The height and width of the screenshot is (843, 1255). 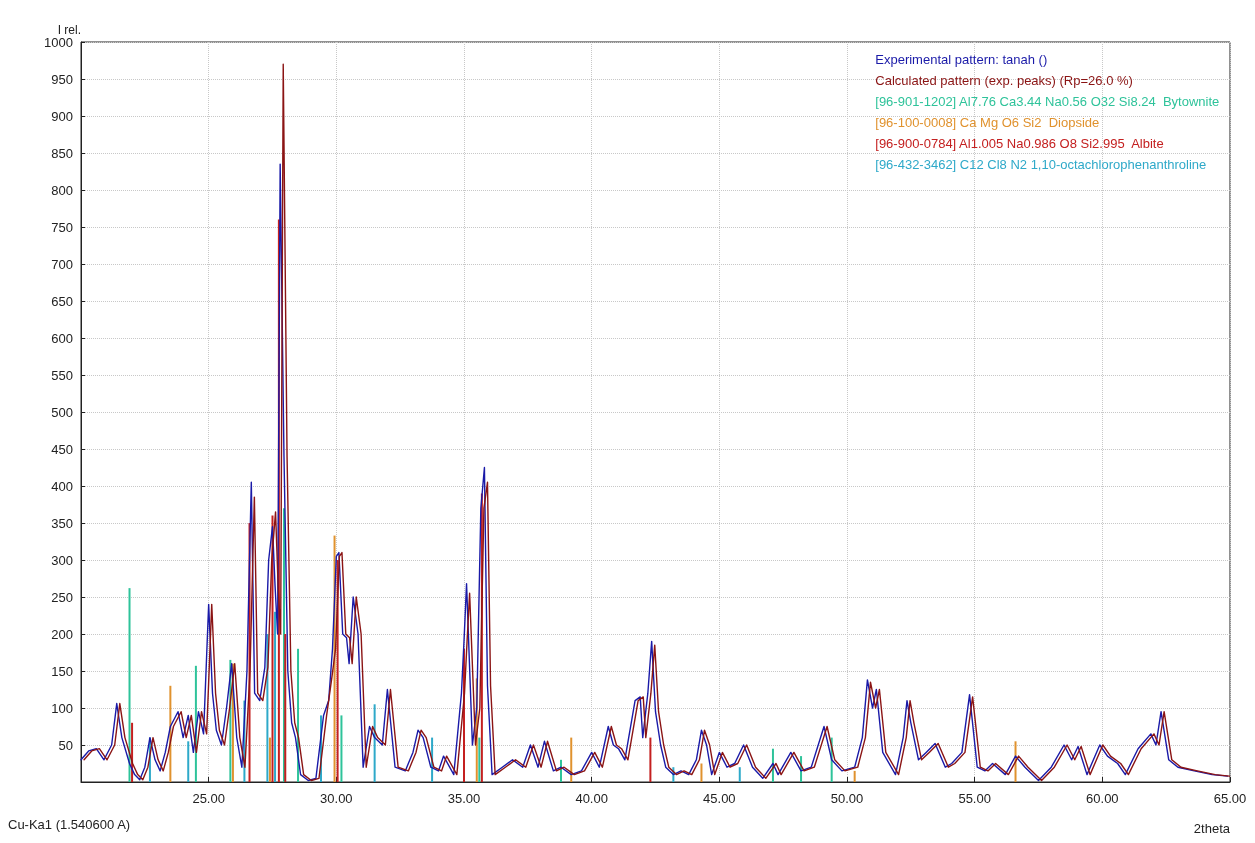 What do you see at coordinates (62, 708) in the screenshot?
I see `y-tick-label: 100` at bounding box center [62, 708].